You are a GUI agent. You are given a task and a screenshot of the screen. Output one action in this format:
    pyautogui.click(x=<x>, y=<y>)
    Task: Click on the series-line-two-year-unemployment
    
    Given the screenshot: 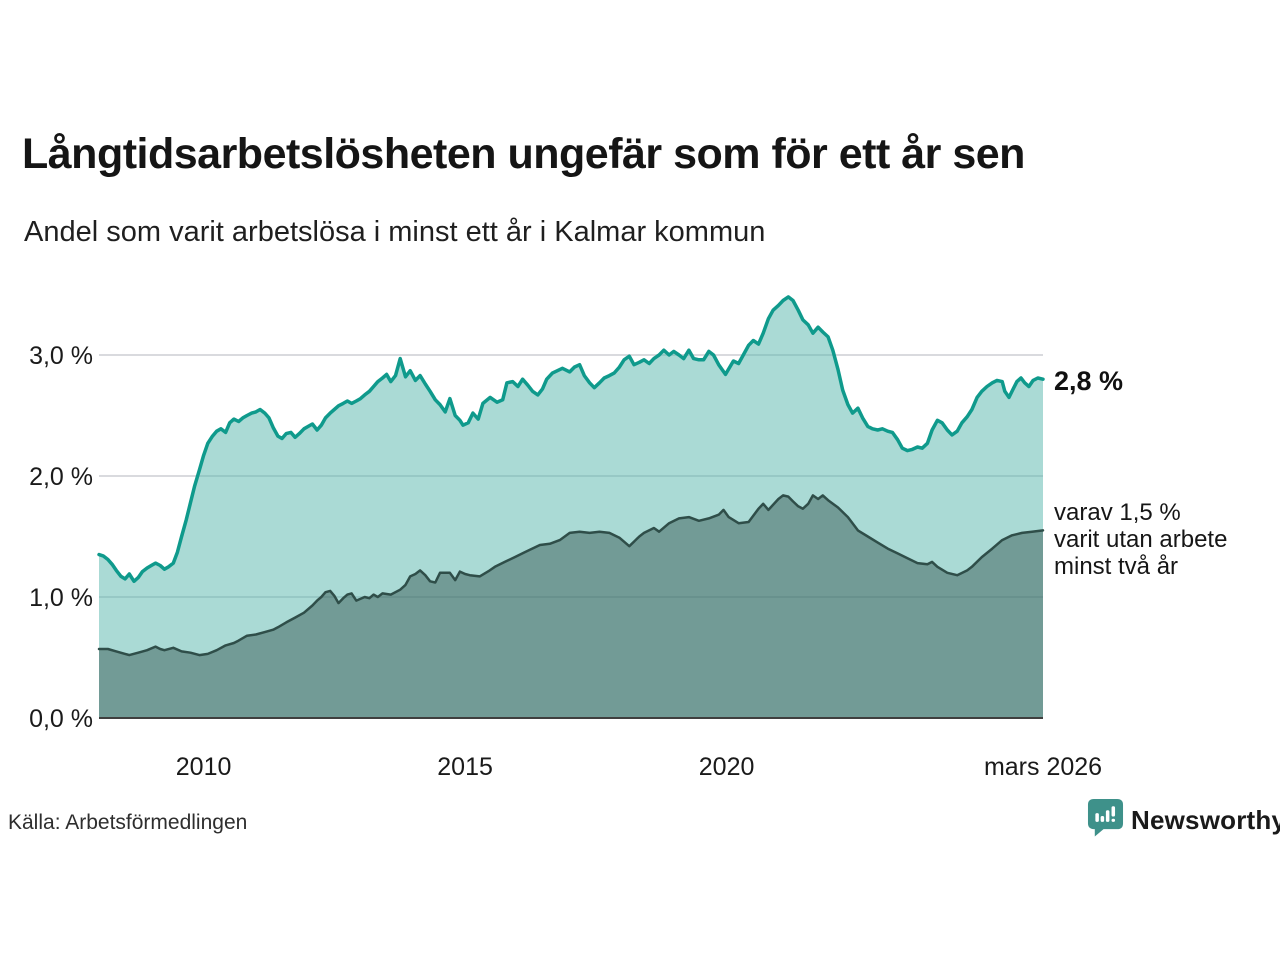 What is the action you would take?
    pyautogui.click(x=571, y=575)
    